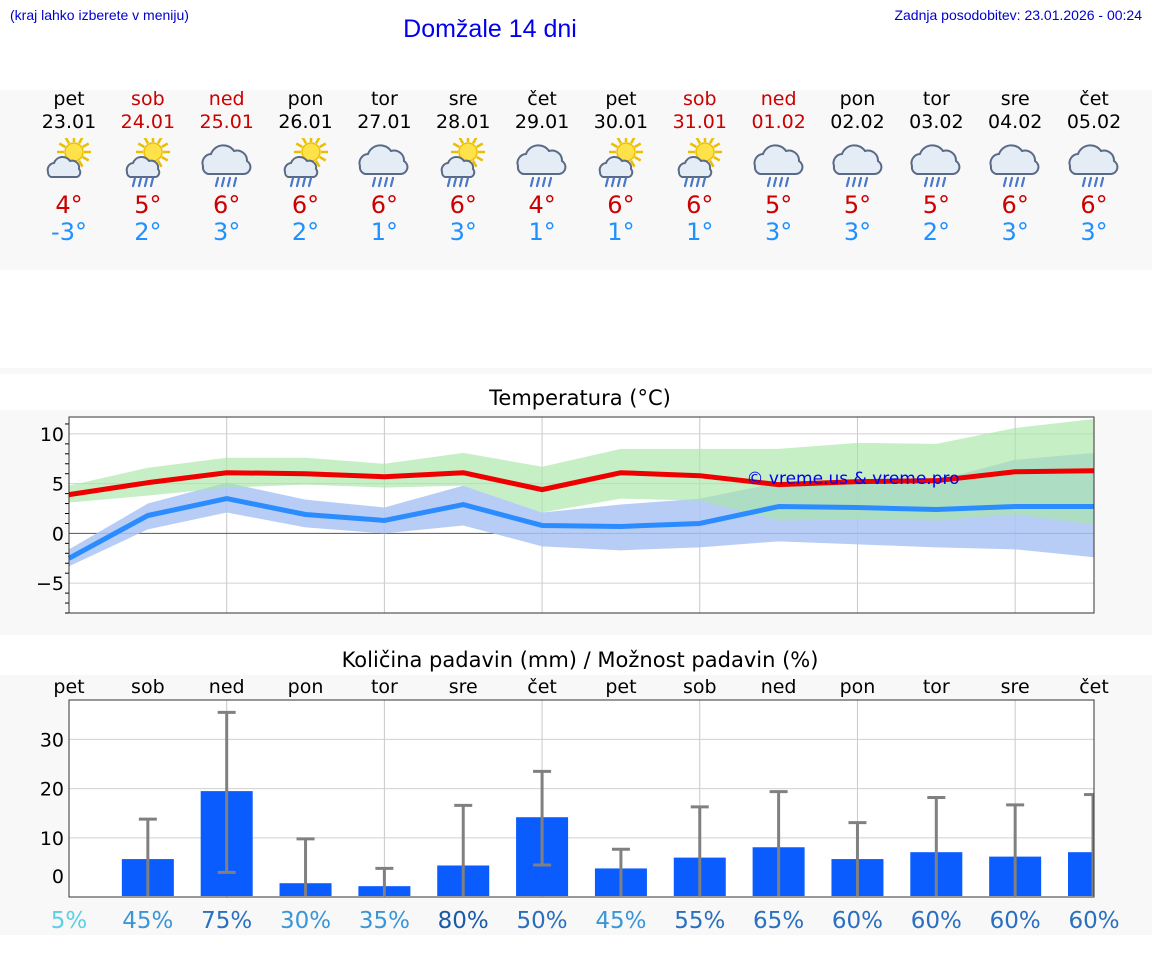 Image resolution: width=1152 pixels, height=975 pixels. Describe the element at coordinates (69, 122) in the screenshot. I see `day-date: 23.01` at that location.